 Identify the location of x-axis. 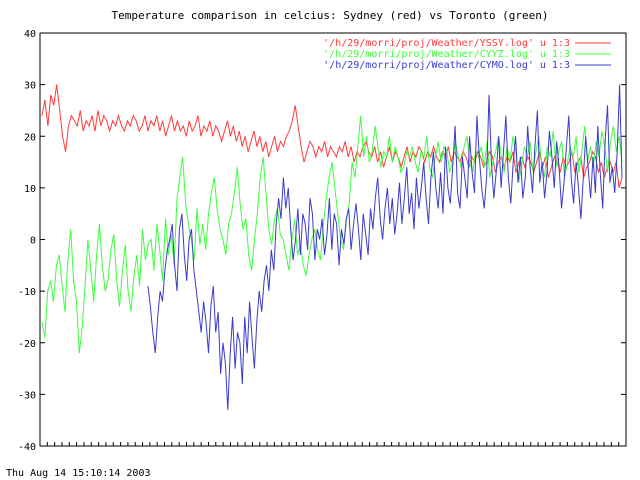
(333, 444).